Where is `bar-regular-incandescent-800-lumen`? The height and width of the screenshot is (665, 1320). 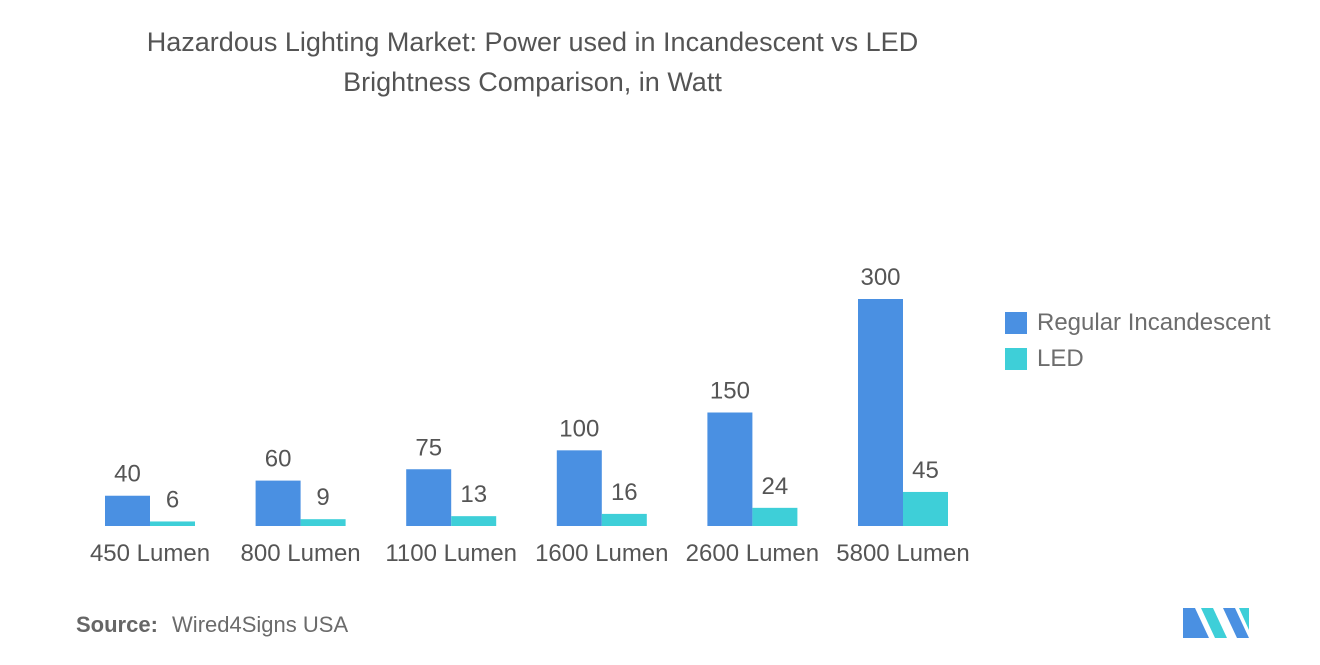 bar-regular-incandescent-800-lumen is located at coordinates (278, 503).